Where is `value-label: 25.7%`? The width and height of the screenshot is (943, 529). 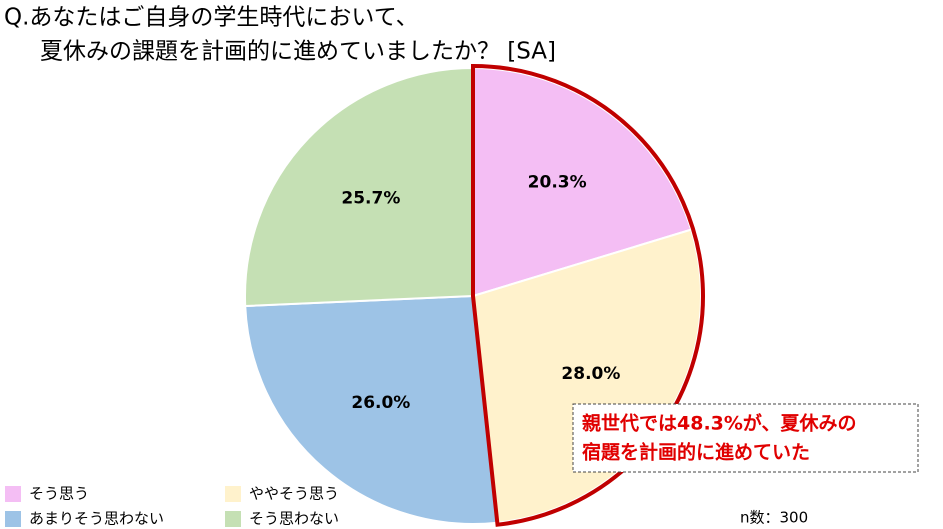 value-label: 25.7% is located at coordinates (370, 198).